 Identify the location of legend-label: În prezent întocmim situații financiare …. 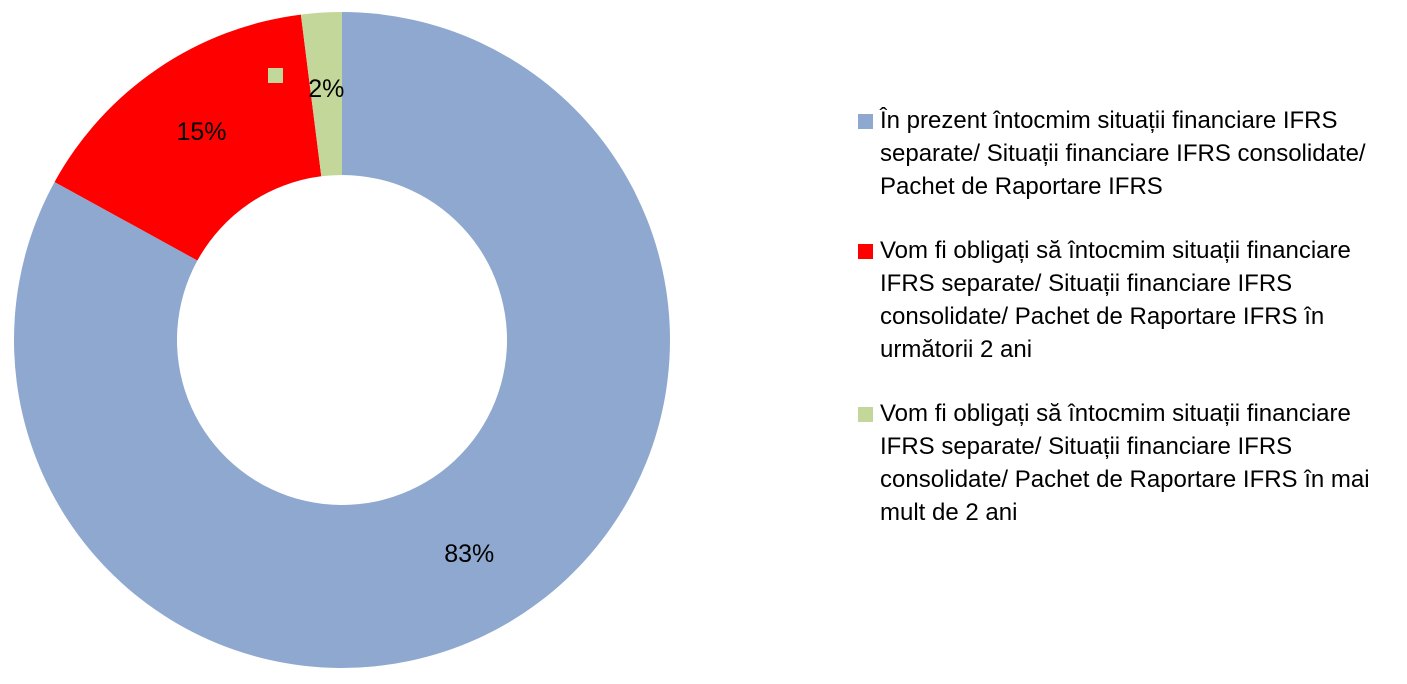
(1123, 153).